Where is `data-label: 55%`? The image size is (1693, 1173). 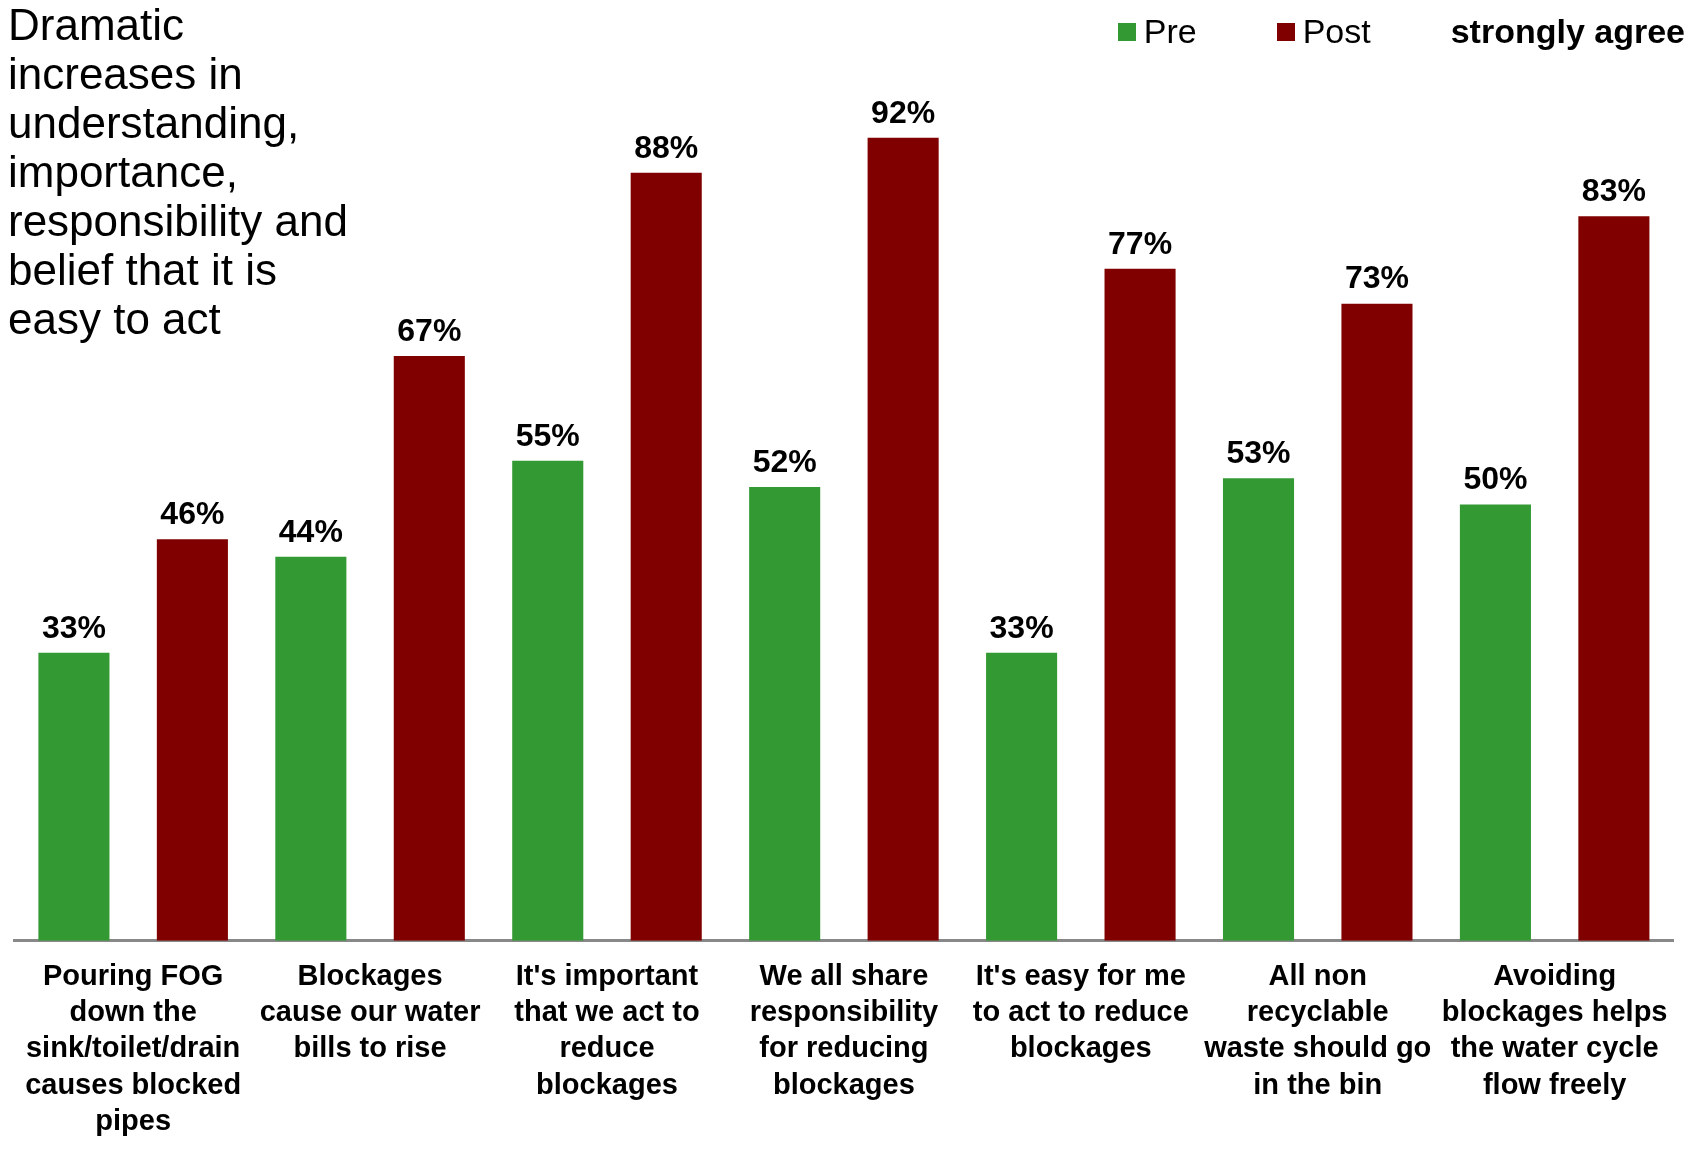
data-label: 55% is located at coordinates (547, 434).